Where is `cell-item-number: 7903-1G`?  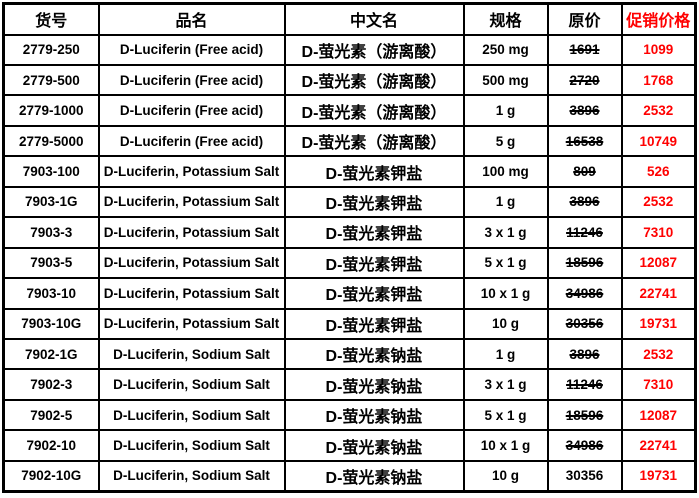
cell-item-number: 7903-1G is located at coordinates (51, 202).